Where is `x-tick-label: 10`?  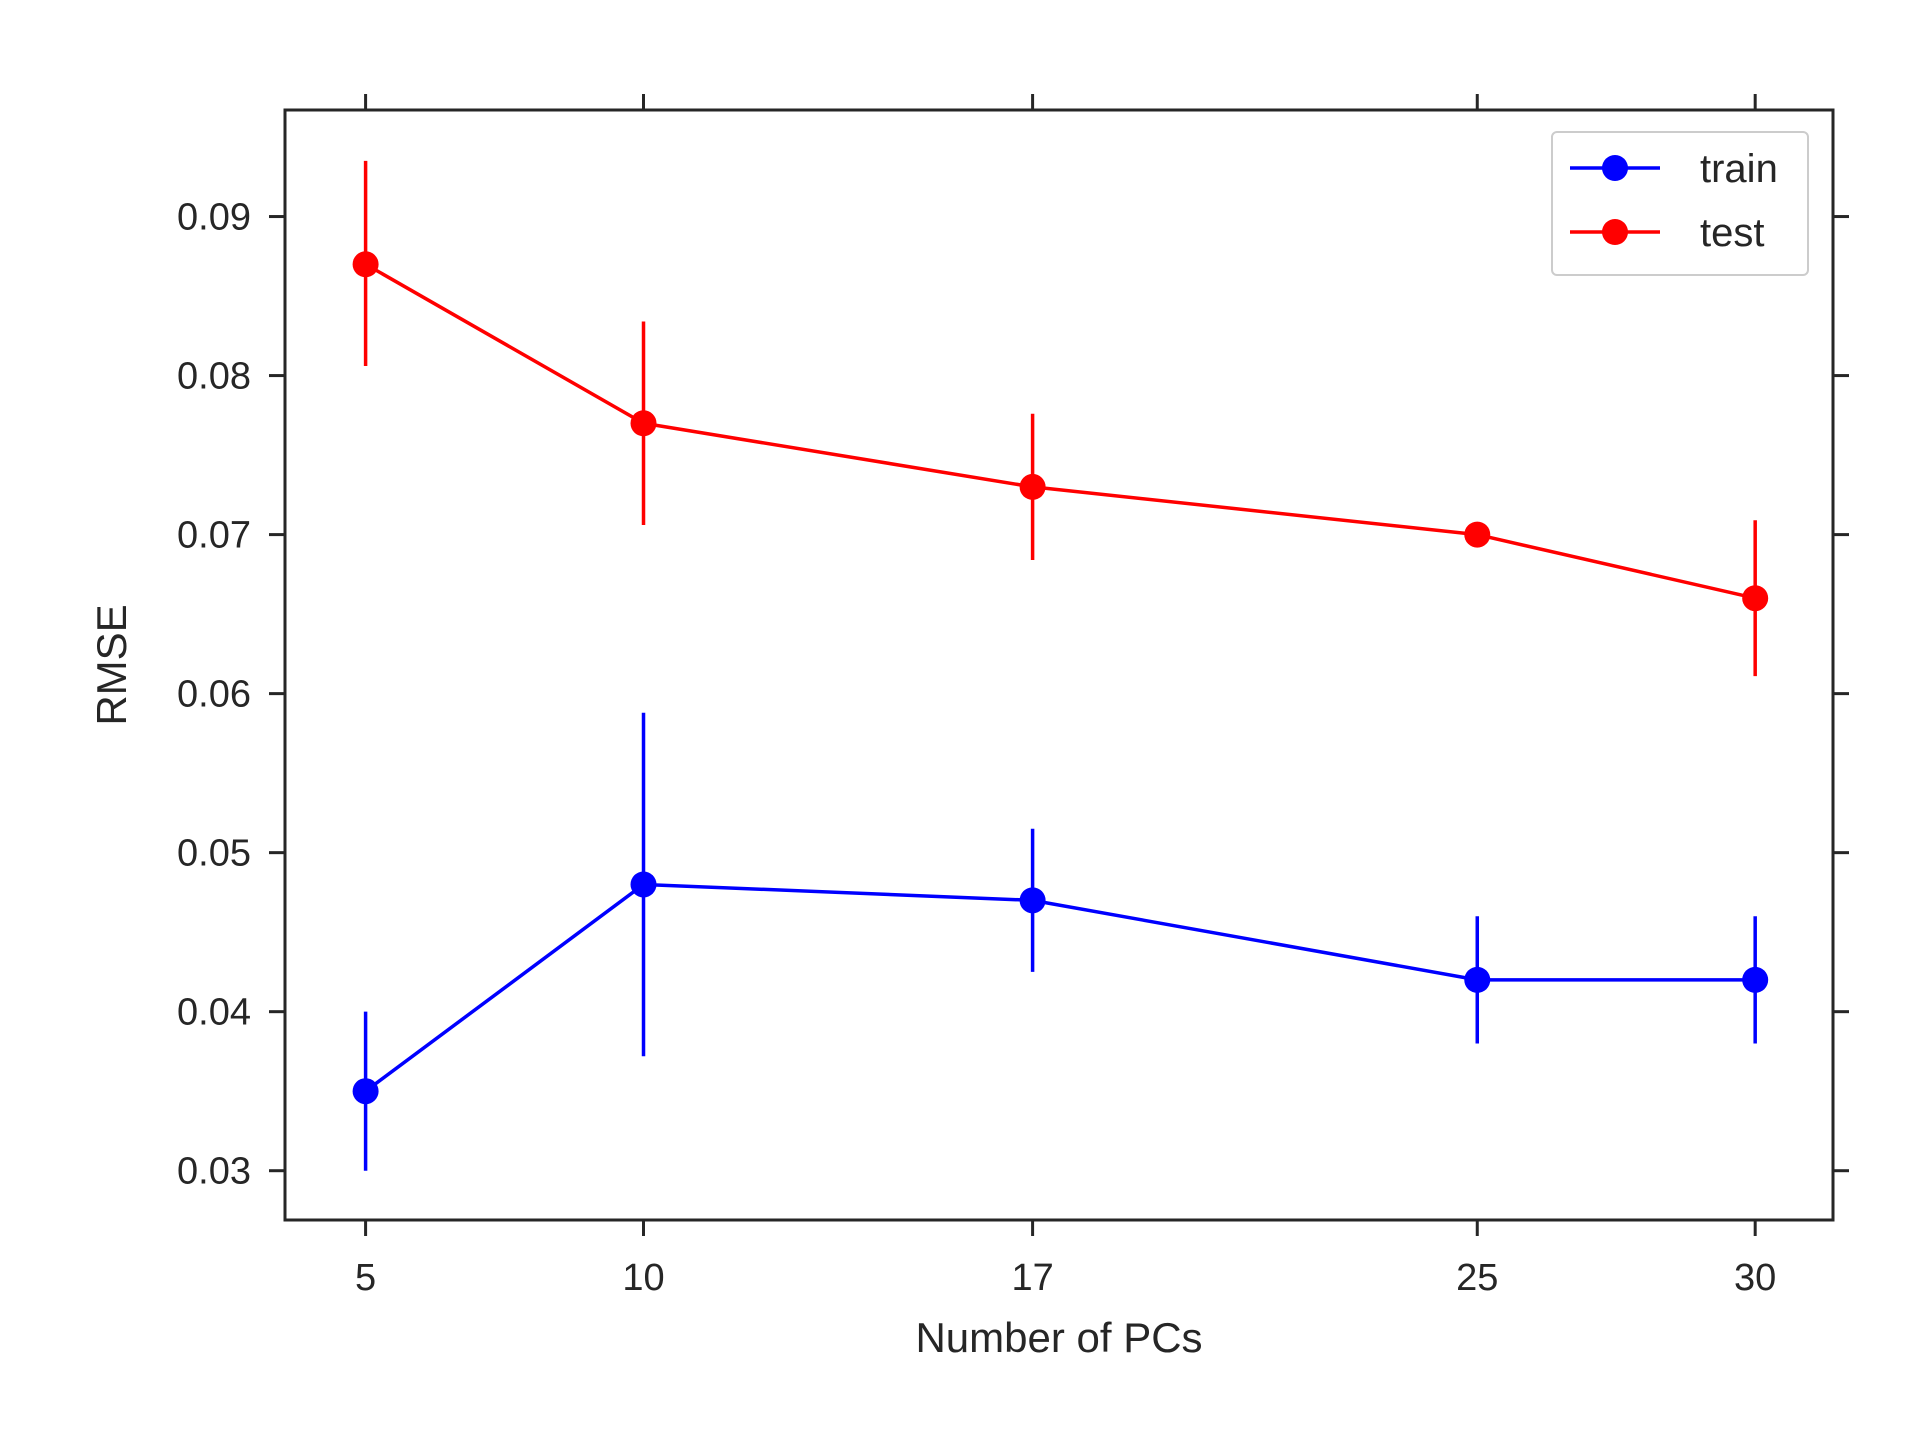 x-tick-label: 10 is located at coordinates (643, 1278).